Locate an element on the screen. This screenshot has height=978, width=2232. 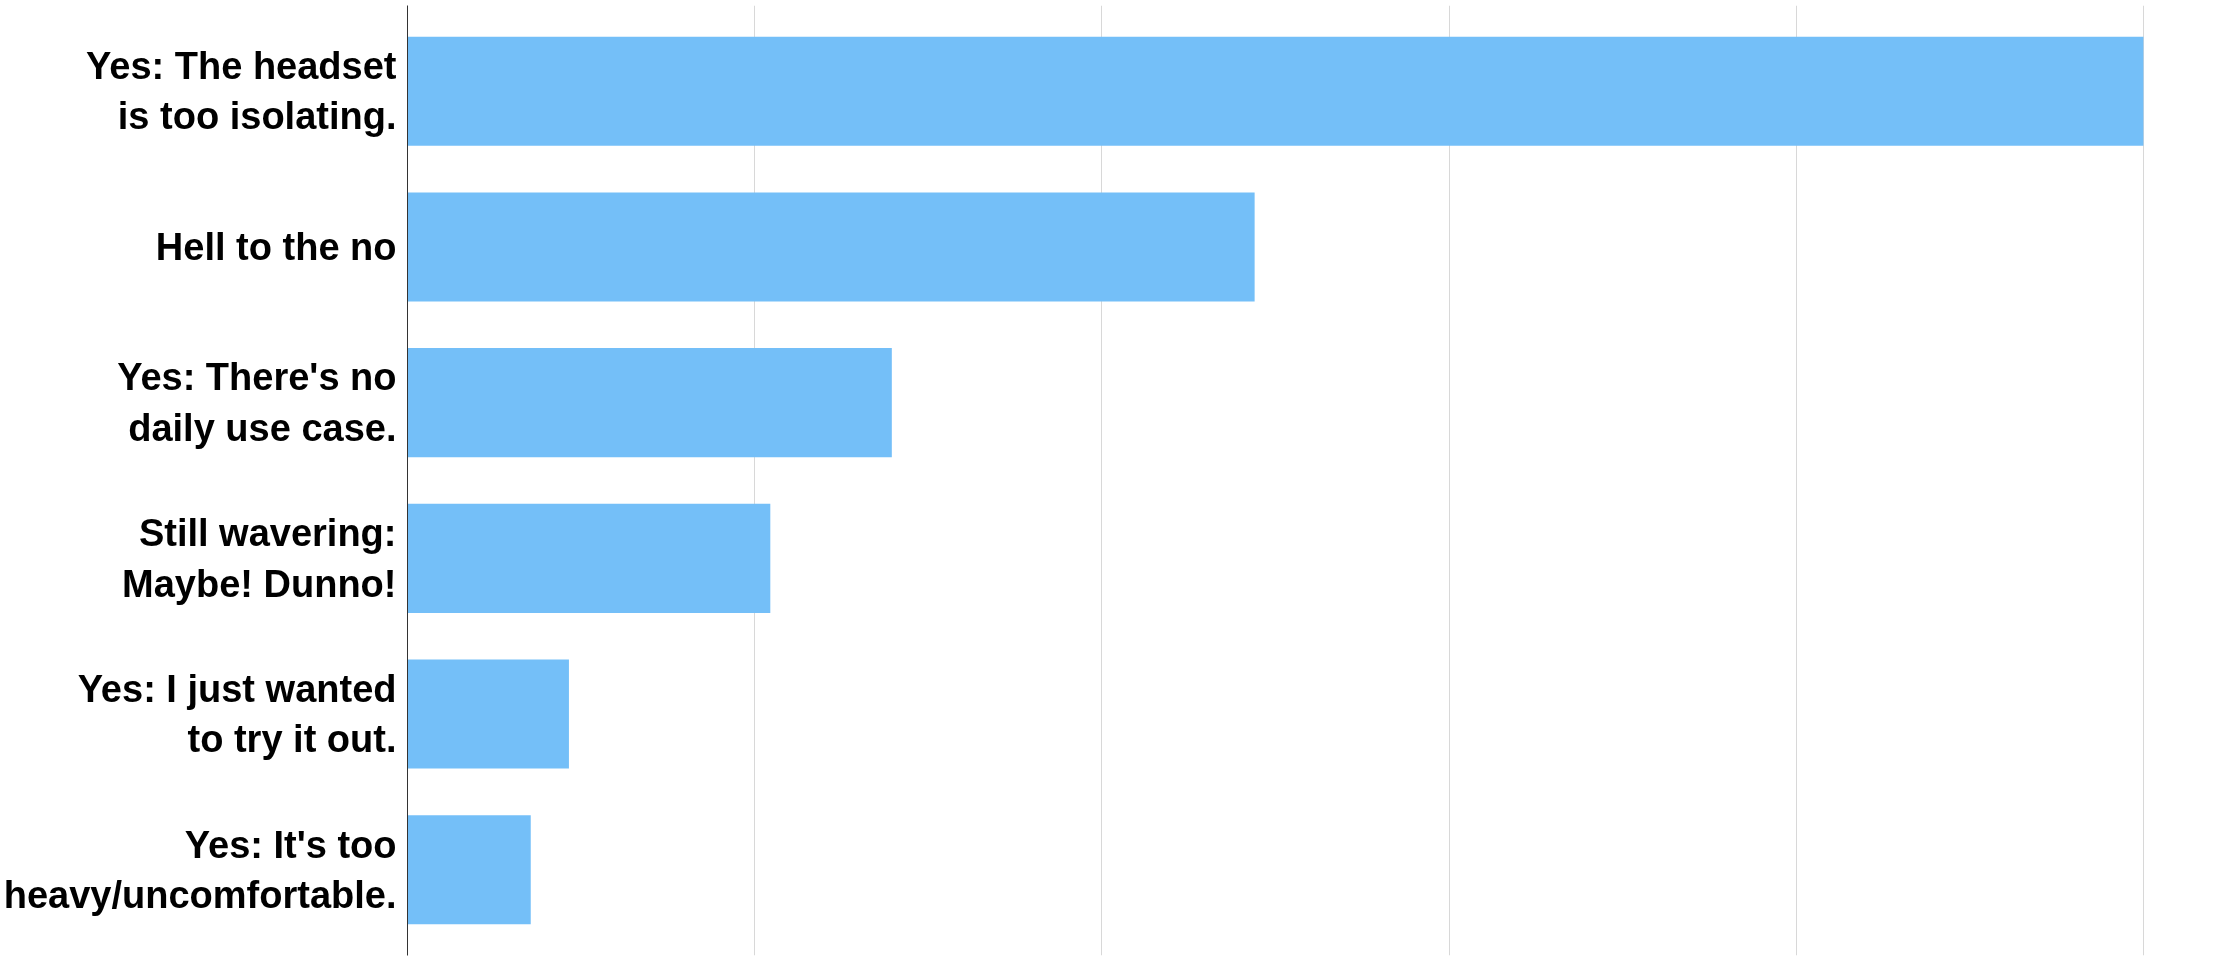
y-tick-label: Yes: There's no daily use case. is located at coordinates (257, 402).